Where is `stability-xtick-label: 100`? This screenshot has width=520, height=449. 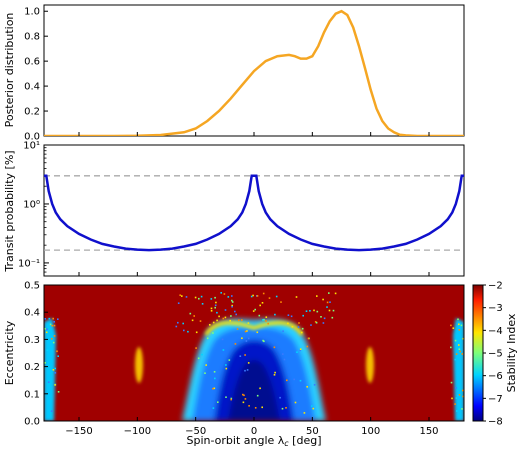
stability-xtick-label: 100 is located at coordinates (370, 431).